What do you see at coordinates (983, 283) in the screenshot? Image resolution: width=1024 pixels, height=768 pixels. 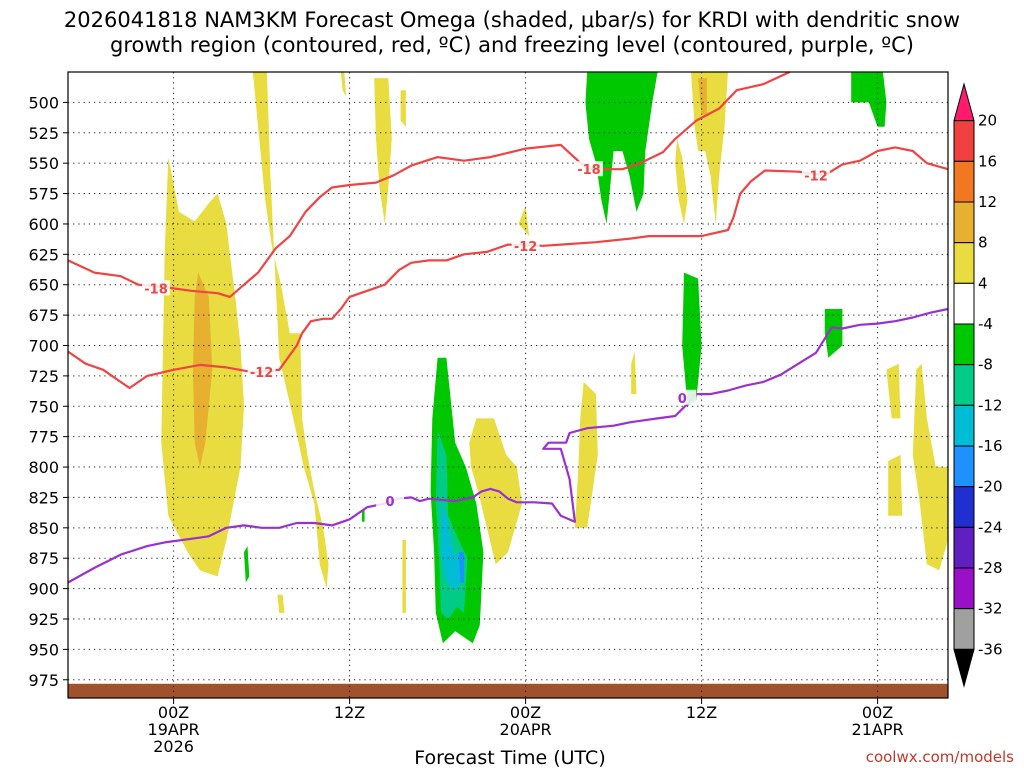 I see `colorbar-label-4: 4` at bounding box center [983, 283].